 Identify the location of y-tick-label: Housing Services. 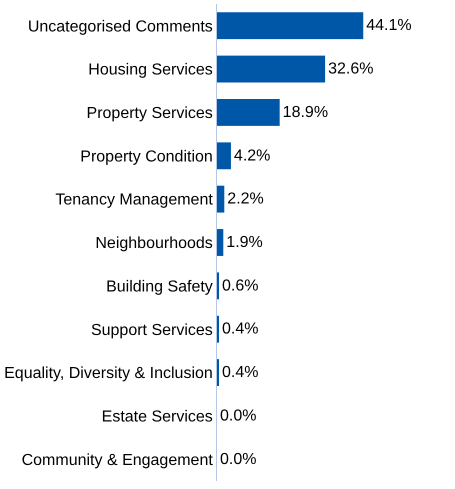
(150, 70).